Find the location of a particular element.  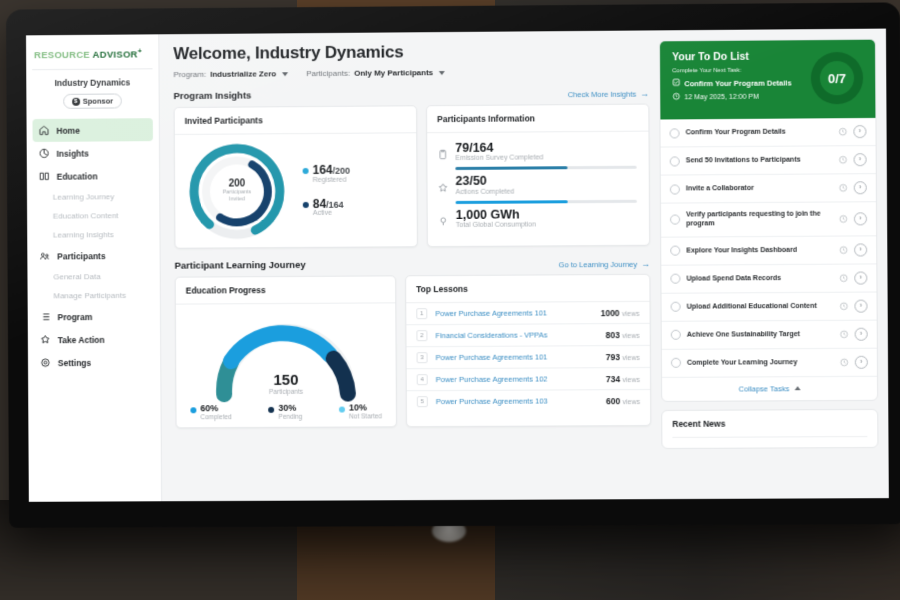

coin-icon is located at coordinates (75, 101).